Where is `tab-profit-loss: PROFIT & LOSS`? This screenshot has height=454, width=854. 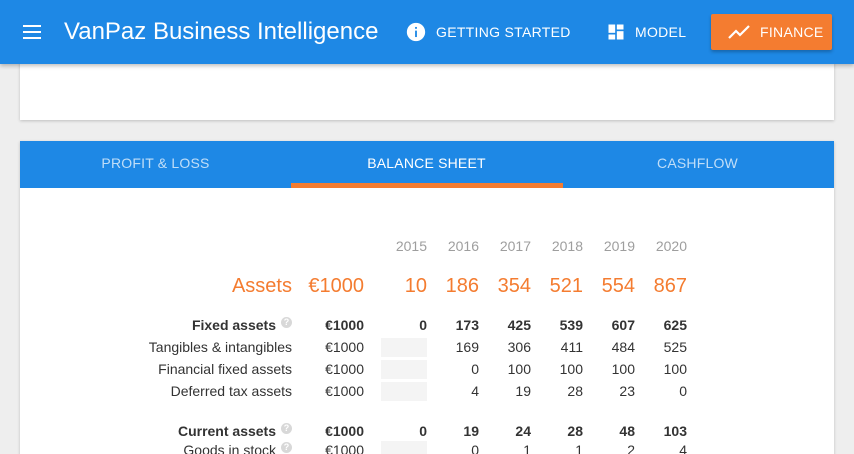 tab-profit-loss: PROFIT & LOSS is located at coordinates (155, 163).